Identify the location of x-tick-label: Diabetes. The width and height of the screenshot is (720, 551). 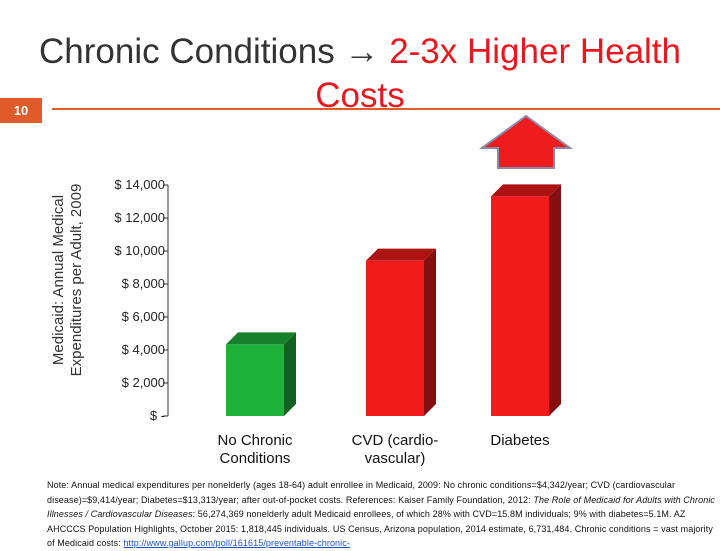
(519, 440).